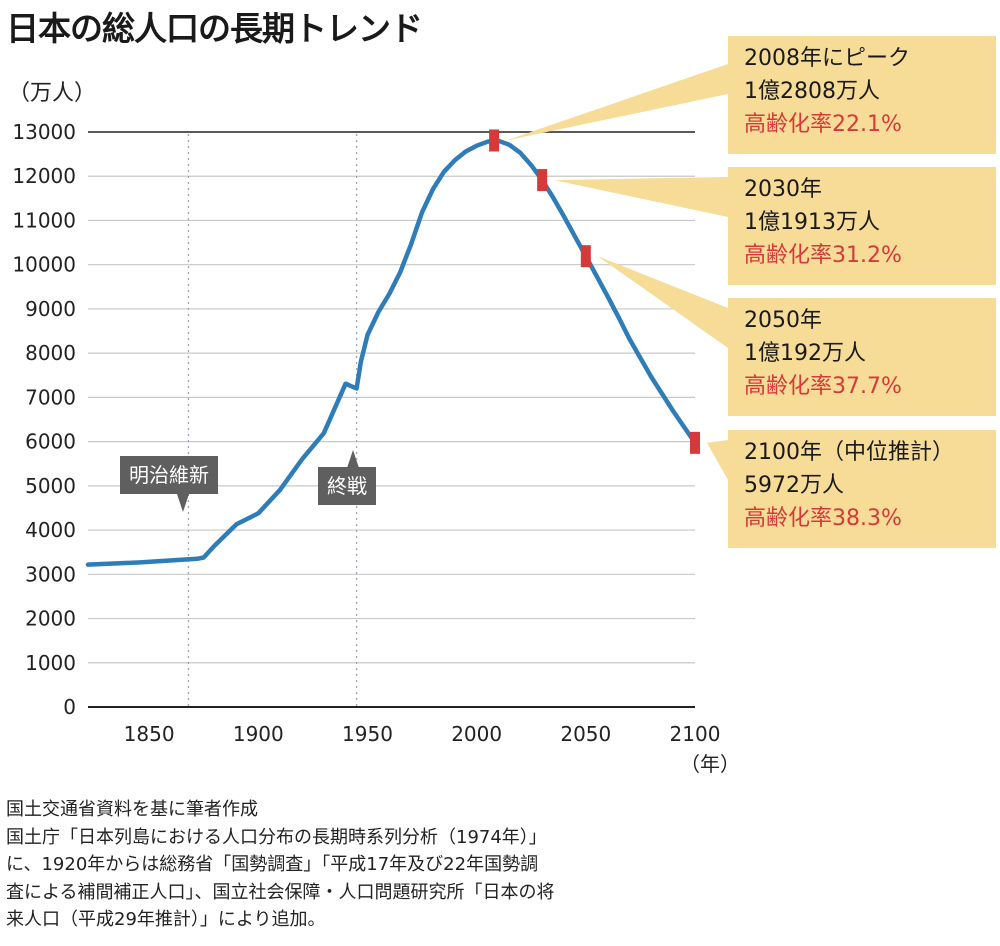  I want to click on y-tick-label: 10000, so click(44, 265).